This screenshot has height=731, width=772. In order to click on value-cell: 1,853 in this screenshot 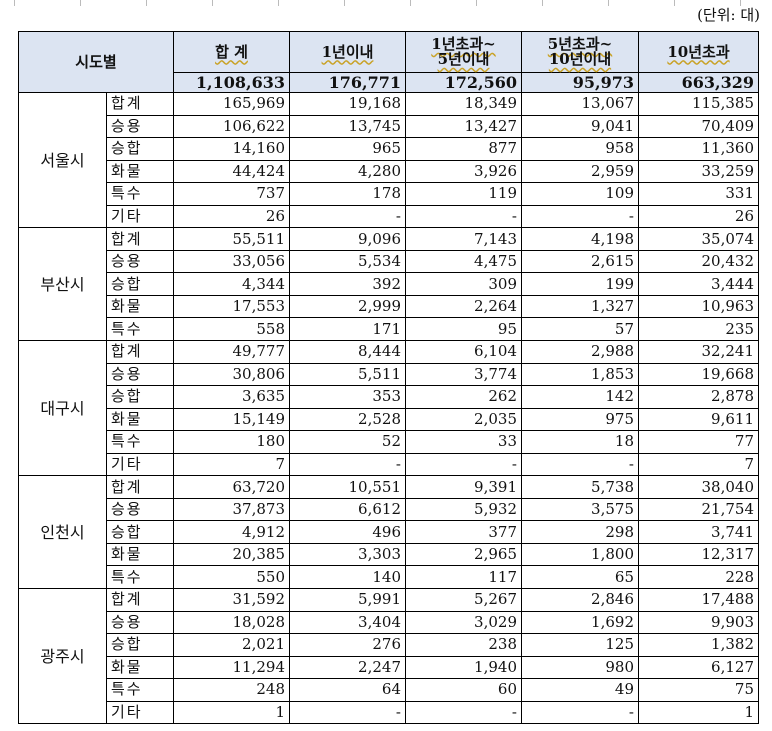, I will do `click(580, 374)`.